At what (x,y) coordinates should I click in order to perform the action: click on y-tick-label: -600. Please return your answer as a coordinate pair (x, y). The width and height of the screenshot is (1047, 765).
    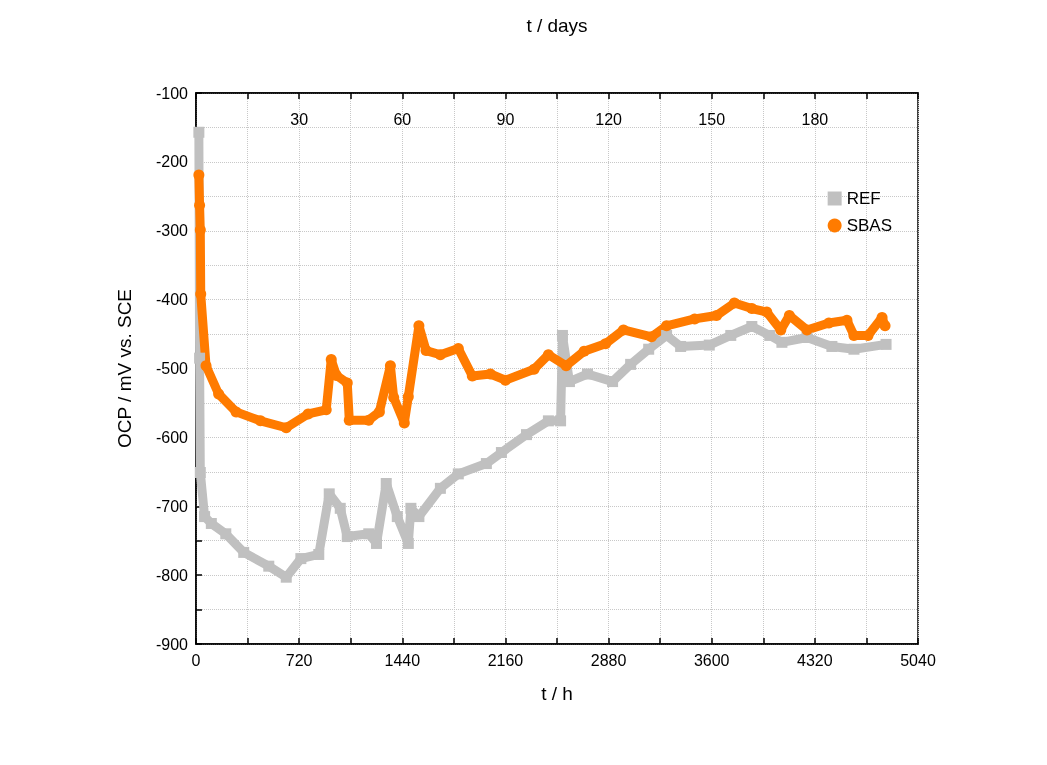
    Looking at the image, I should click on (172, 437).